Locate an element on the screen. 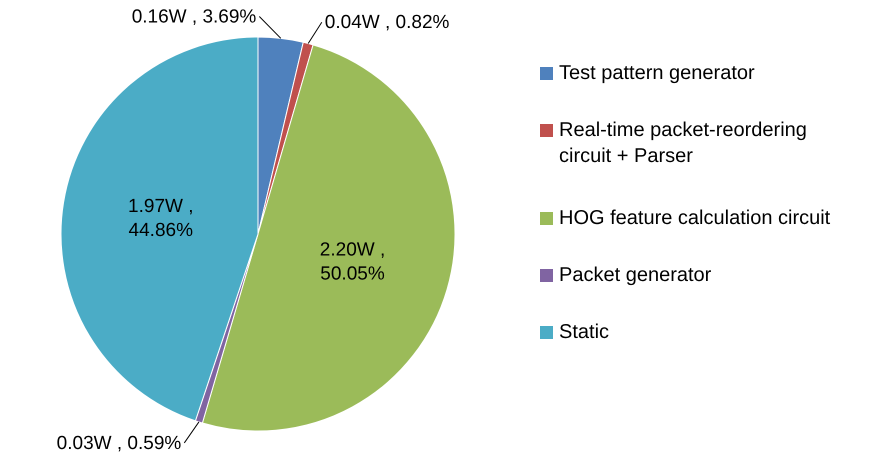 The width and height of the screenshot is (884, 454). data-label: 0.16W , 3.69% is located at coordinates (194, 17).